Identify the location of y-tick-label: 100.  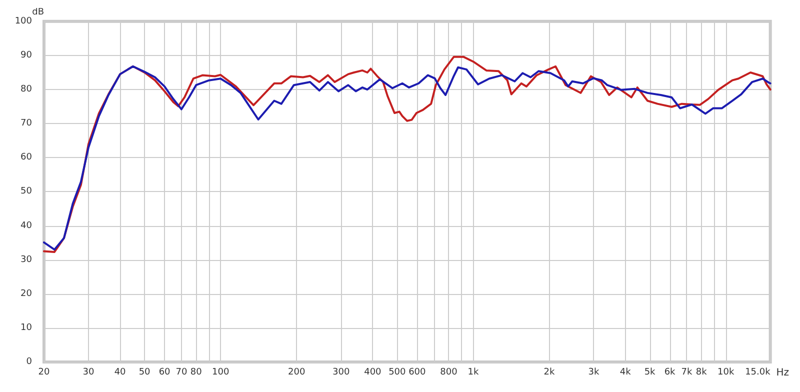
(23, 21).